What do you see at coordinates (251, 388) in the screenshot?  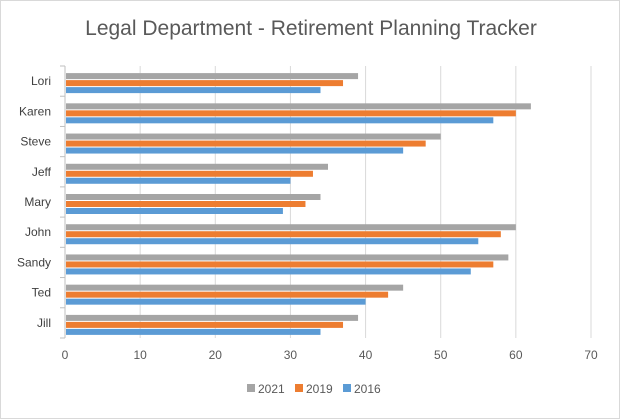 I see `legend-swatch-2021` at bounding box center [251, 388].